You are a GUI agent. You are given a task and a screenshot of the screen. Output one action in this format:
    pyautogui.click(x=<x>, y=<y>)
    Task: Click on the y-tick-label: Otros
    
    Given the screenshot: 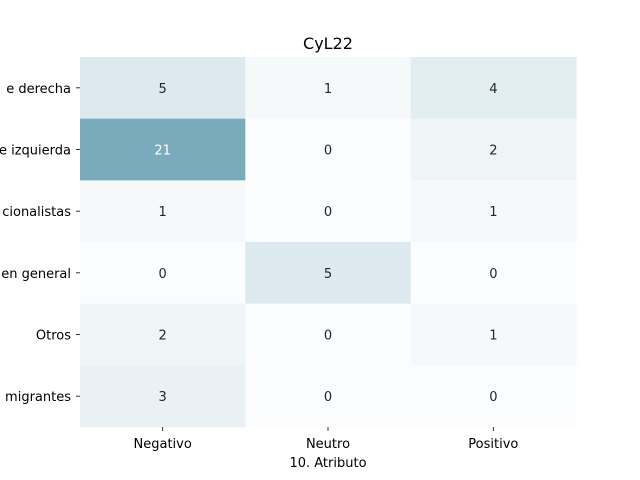 What is the action you would take?
    pyautogui.click(x=53, y=336)
    